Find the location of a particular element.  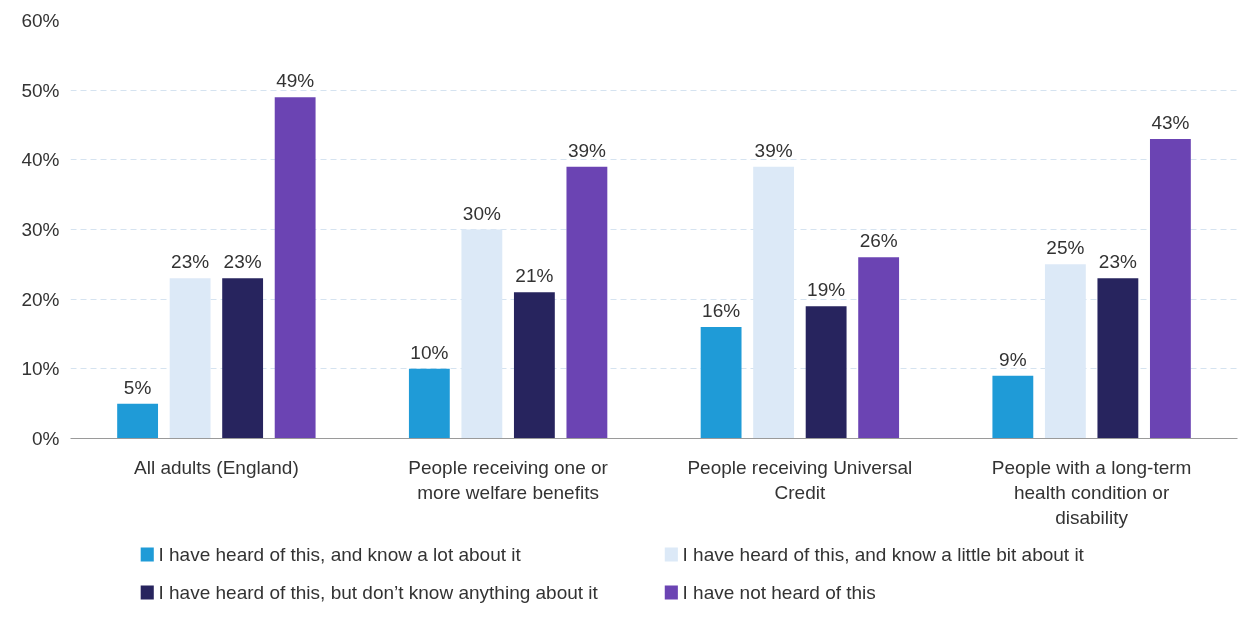

y-tick-label: 30% is located at coordinates (40, 229).